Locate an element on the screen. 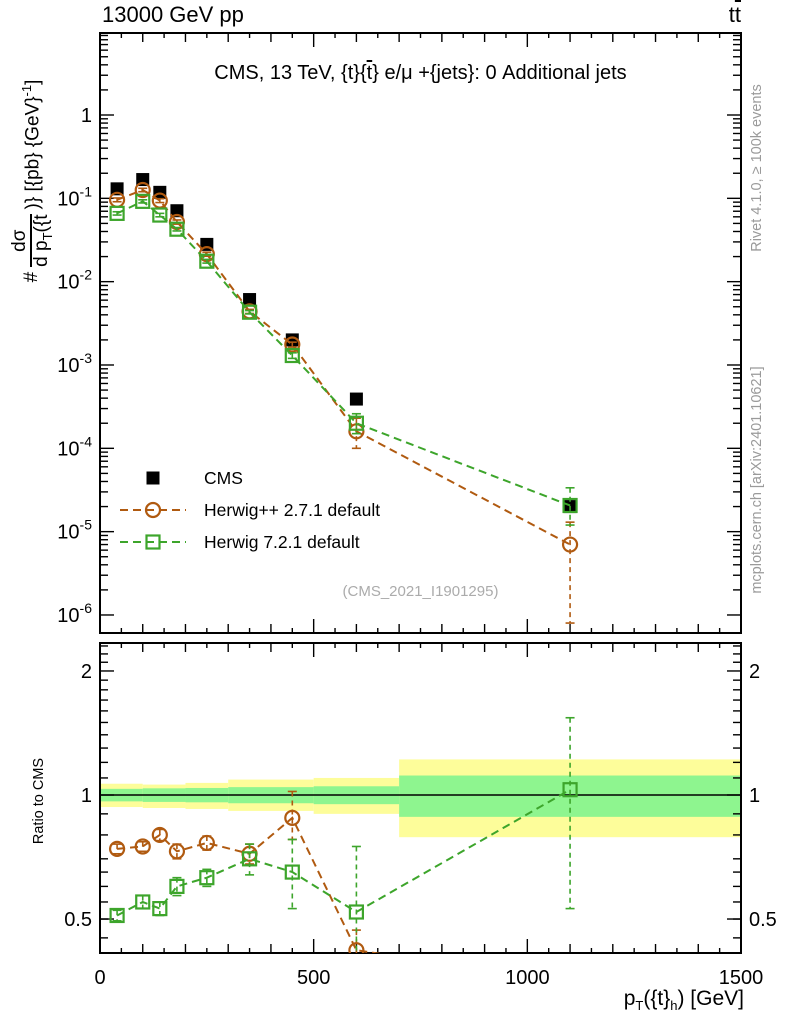 Image resolution: width=786 pixels, height=1024 pixels. legend-item-herwigpp: Herwig++ 2.7.1 default is located at coordinates (250, 510).